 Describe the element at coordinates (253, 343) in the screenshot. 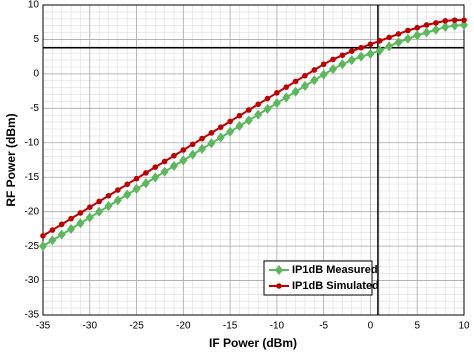

I see `x-axis-label: IF Power (dBm)` at that location.